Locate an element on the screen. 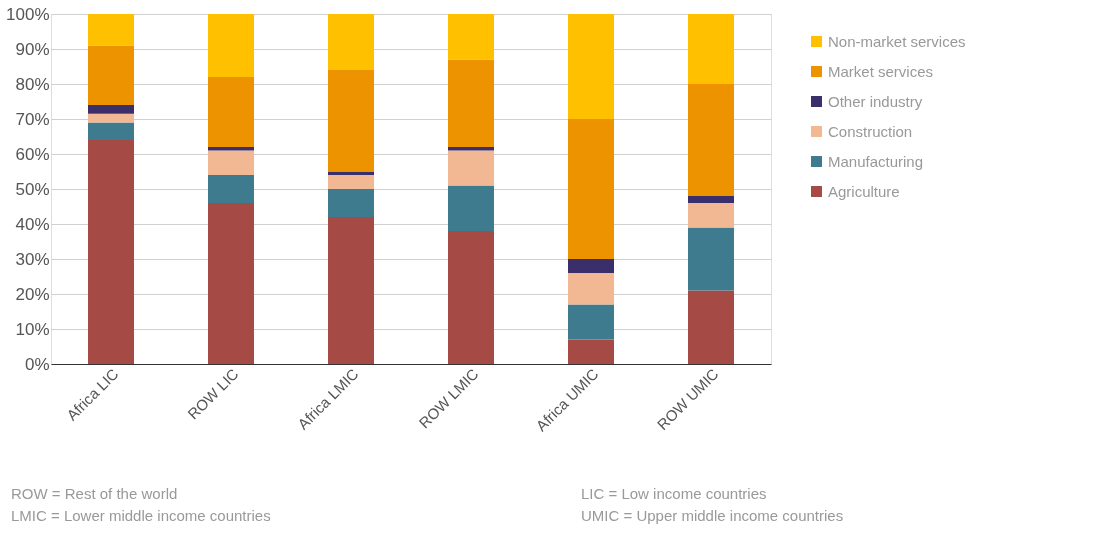 The height and width of the screenshot is (538, 1109). legend-label: Other industry is located at coordinates (875, 101).